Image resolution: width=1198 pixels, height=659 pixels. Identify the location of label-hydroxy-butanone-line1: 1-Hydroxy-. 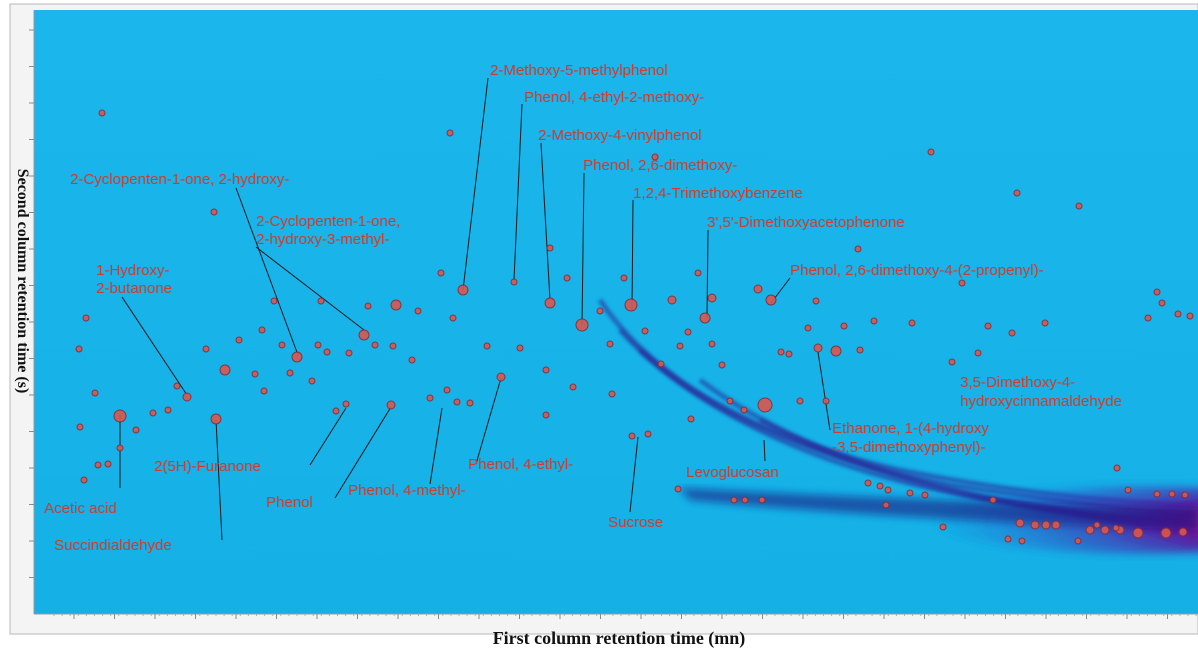
(132, 270).